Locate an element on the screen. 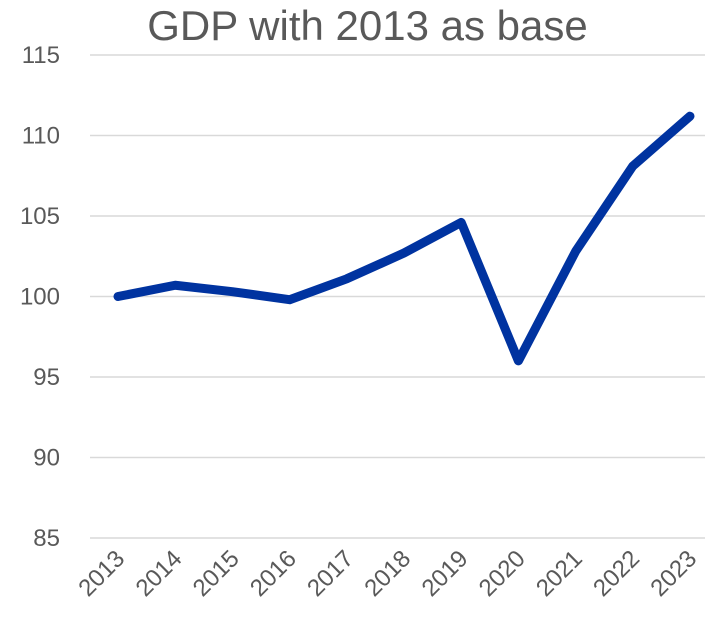  x-tick-label: 2016 is located at coordinates (273, 573).